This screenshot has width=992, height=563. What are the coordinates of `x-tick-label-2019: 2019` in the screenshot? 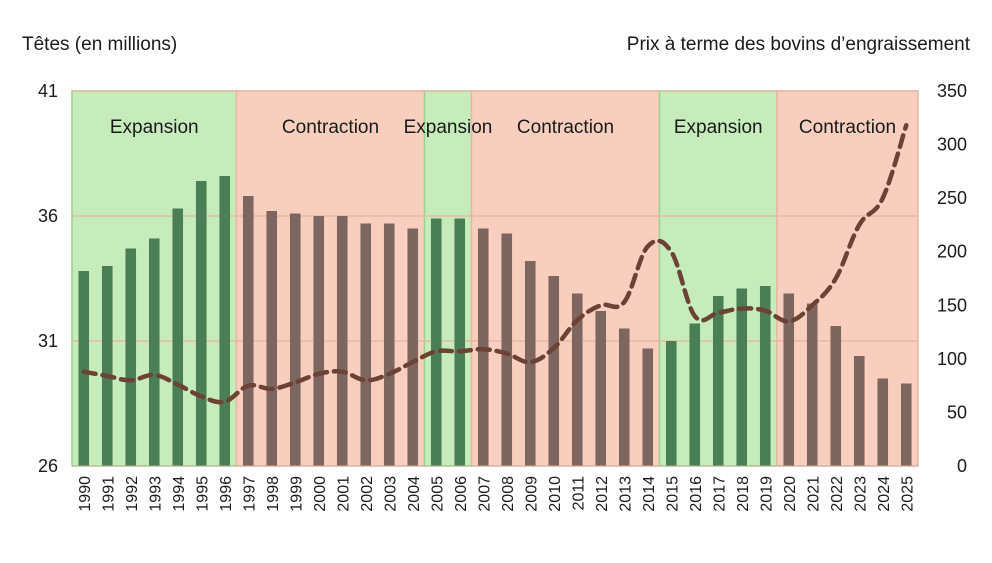 It's located at (766, 494).